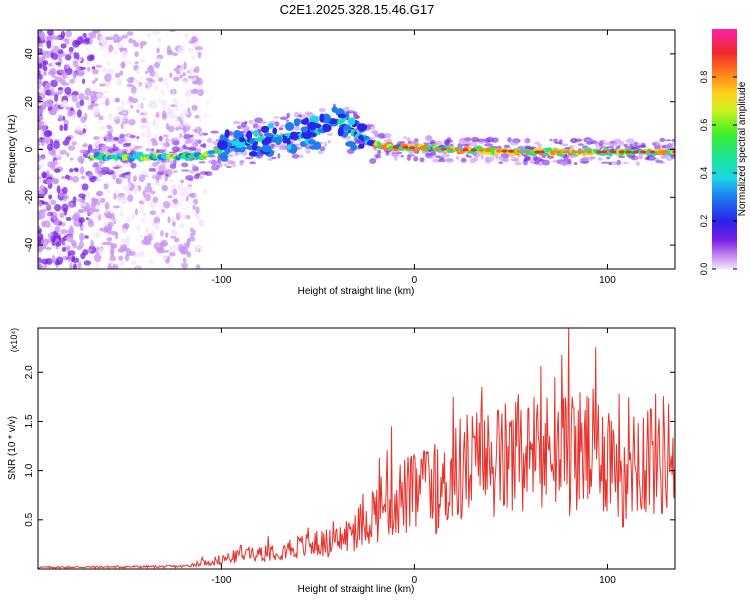 The height and width of the screenshot is (605, 750). I want to click on snr-x-tick-label: 0, so click(415, 580).